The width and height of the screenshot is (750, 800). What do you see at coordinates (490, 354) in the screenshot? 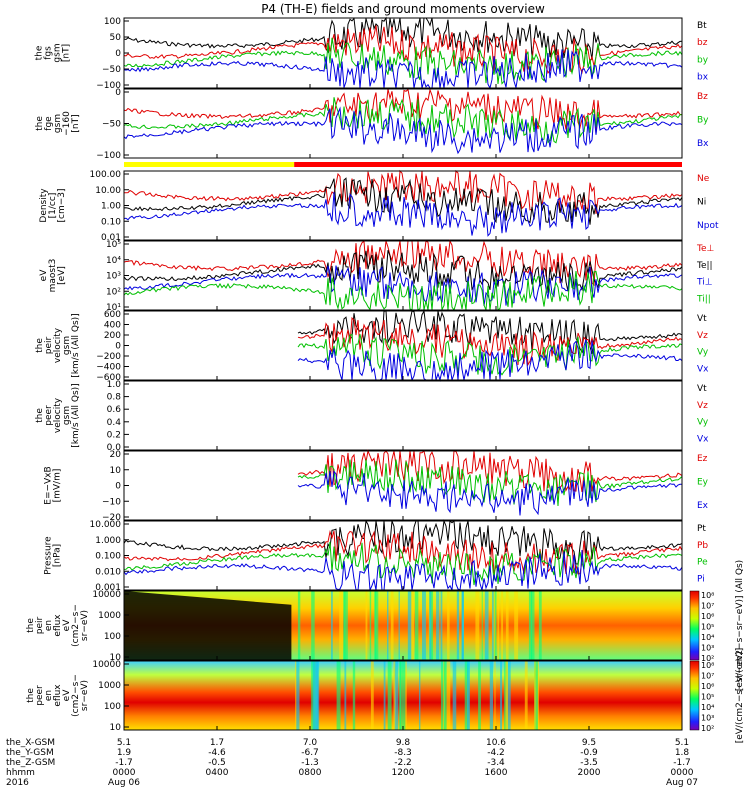
I see `series-line-vy` at bounding box center [490, 354].